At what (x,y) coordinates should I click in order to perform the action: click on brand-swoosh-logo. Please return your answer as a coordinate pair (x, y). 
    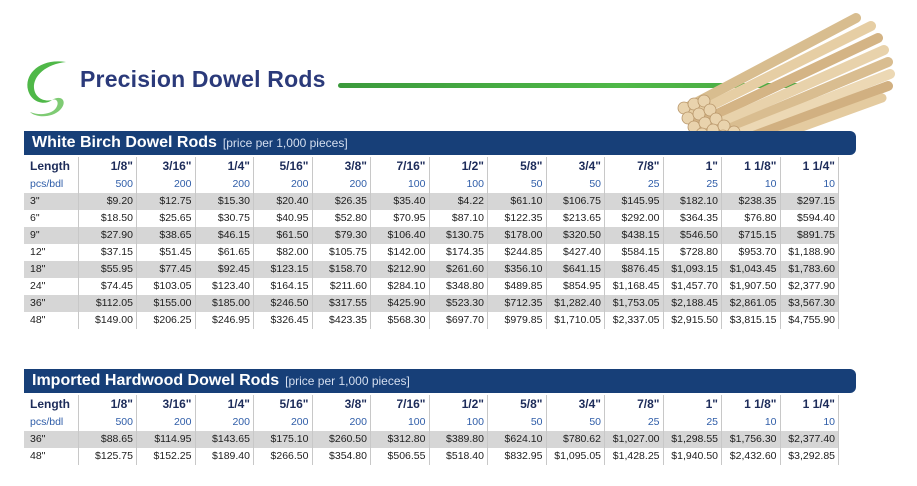
    Looking at the image, I should click on (46, 89).